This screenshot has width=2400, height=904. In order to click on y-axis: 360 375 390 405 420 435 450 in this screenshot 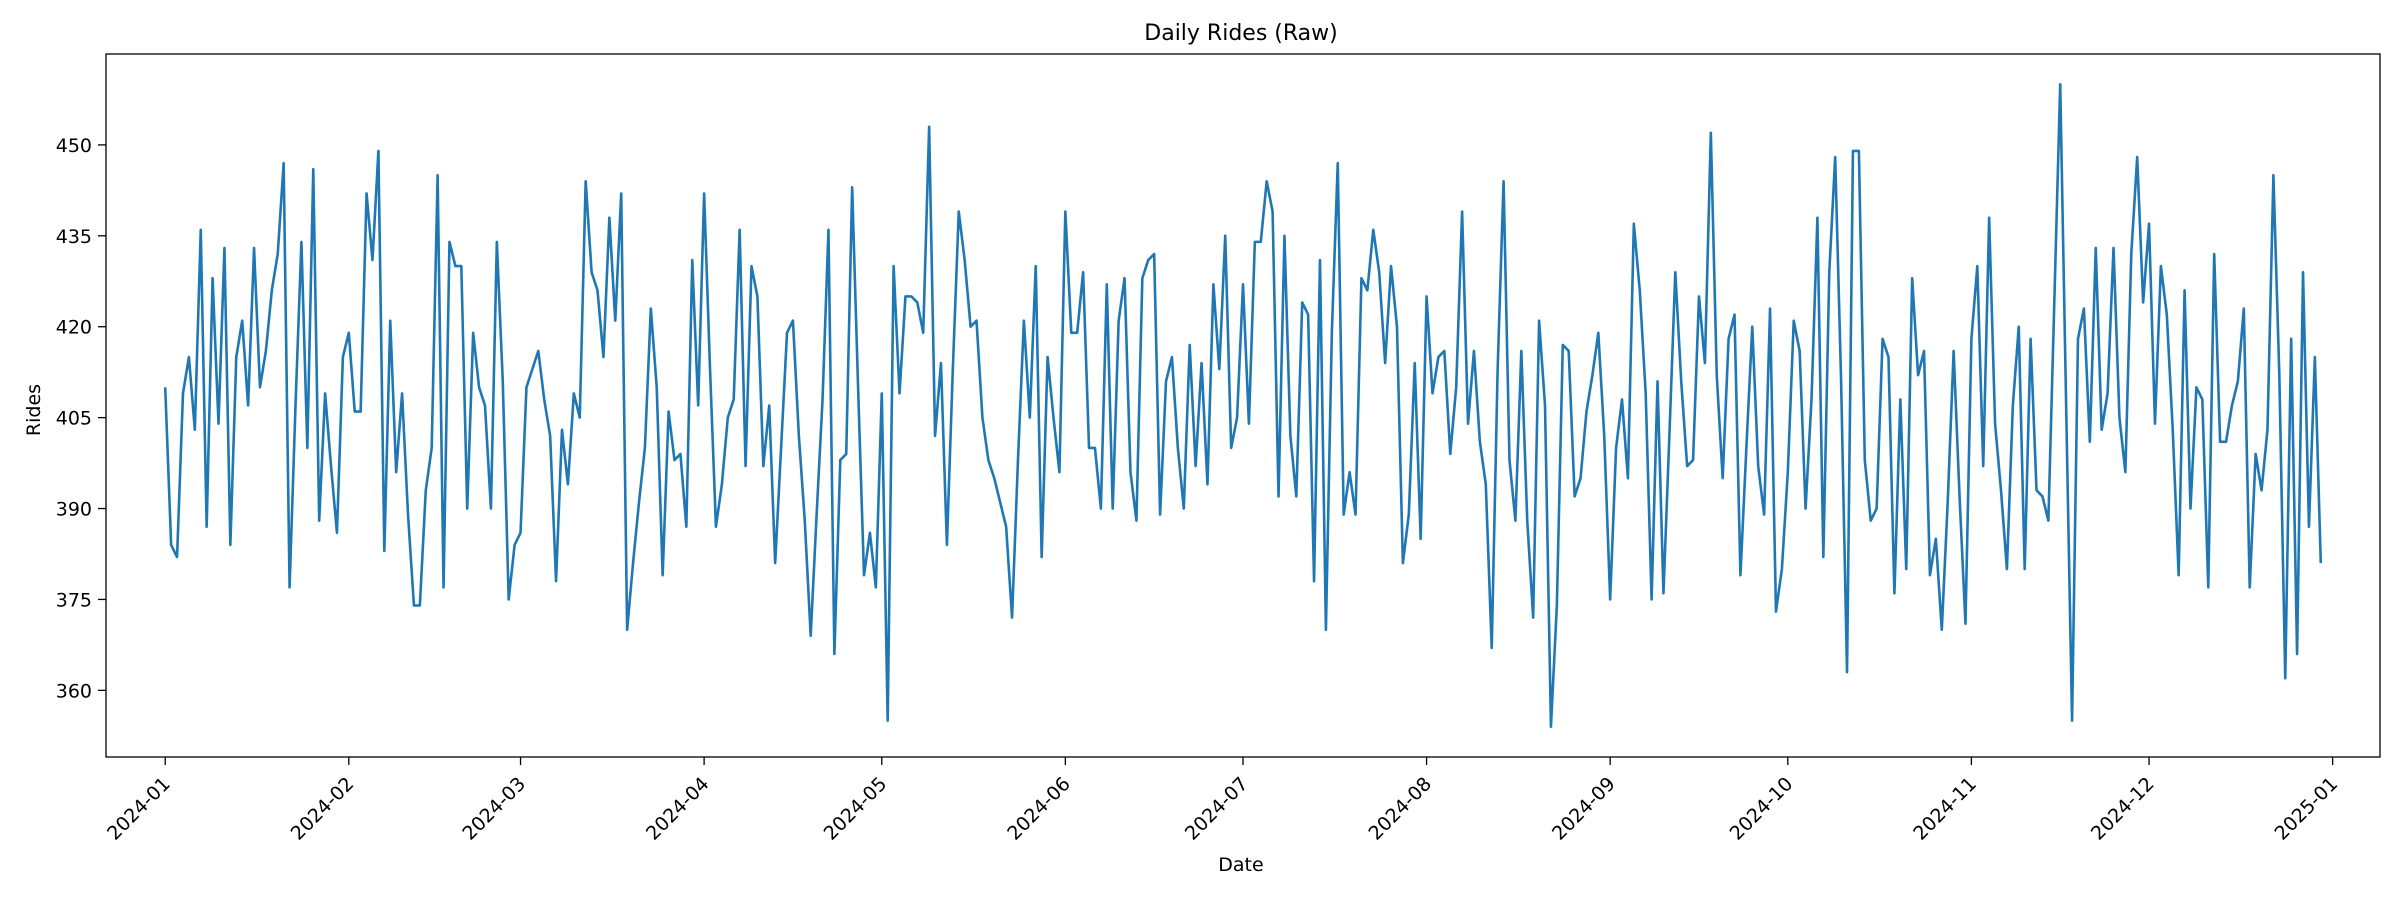, I will do `click(81, 418)`.